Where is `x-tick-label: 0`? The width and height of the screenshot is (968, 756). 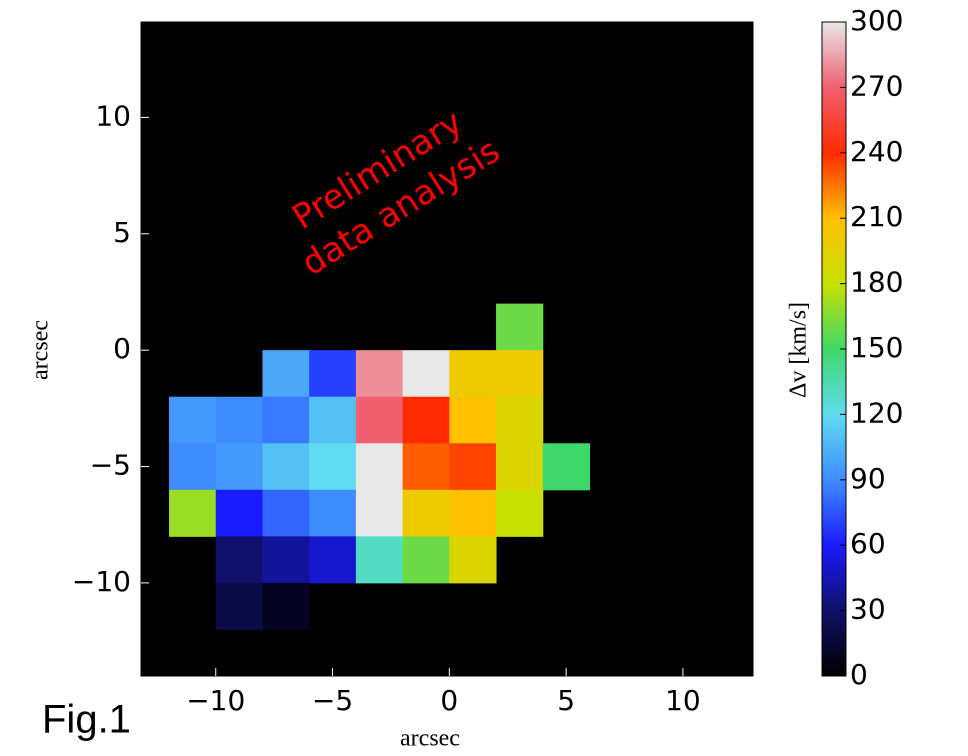
x-tick-label: 0 is located at coordinates (449, 700).